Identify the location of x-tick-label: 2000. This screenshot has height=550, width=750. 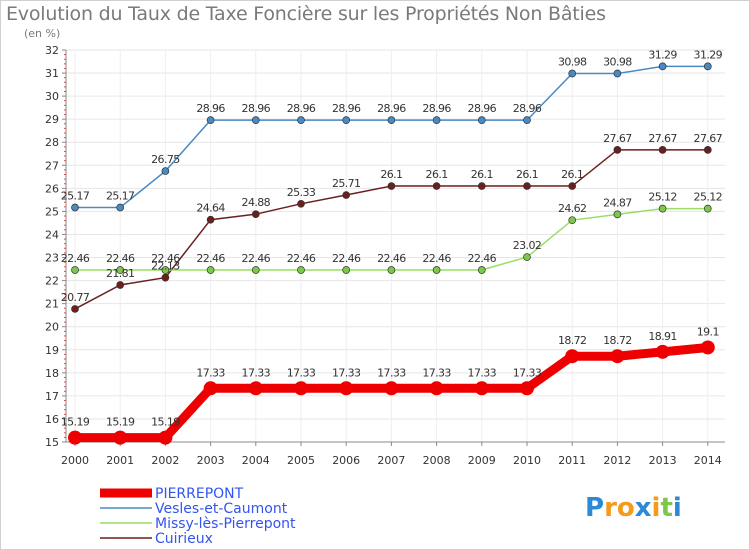
(75, 460).